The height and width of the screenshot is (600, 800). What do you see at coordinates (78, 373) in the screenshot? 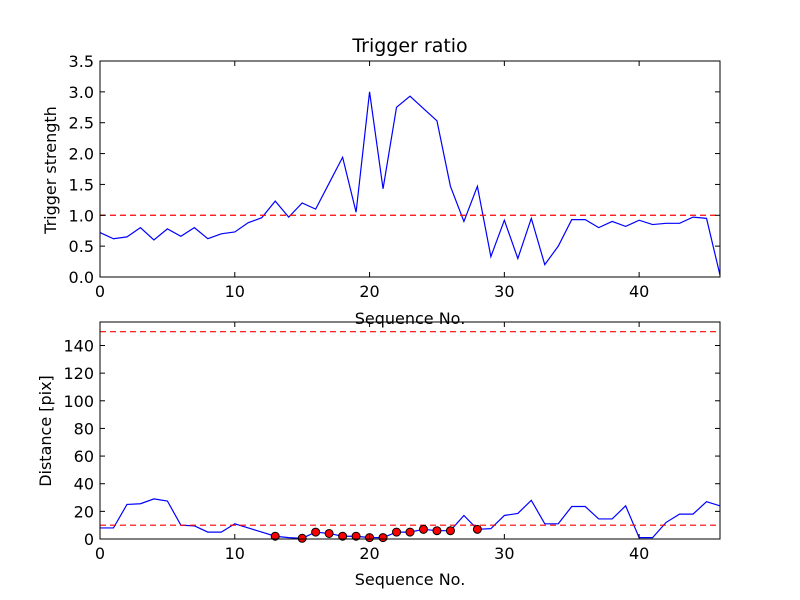
I see `y-tick-label: 120` at bounding box center [78, 373].